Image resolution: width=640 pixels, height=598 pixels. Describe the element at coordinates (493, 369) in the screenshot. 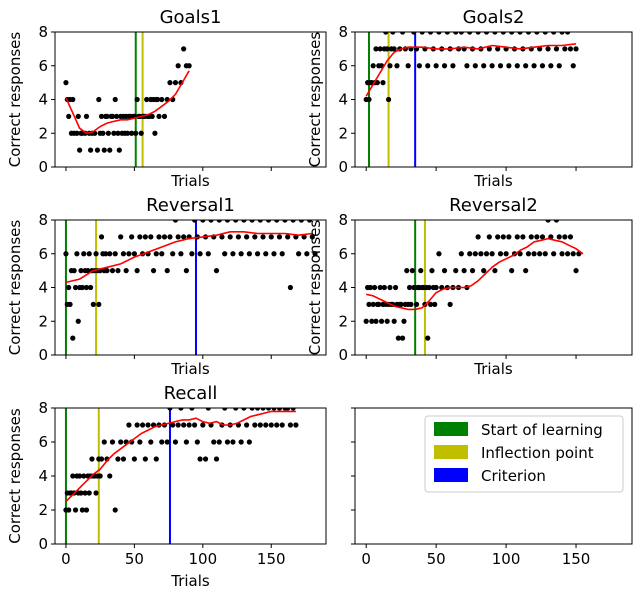

I see `x-axis-label: Trials` at that location.